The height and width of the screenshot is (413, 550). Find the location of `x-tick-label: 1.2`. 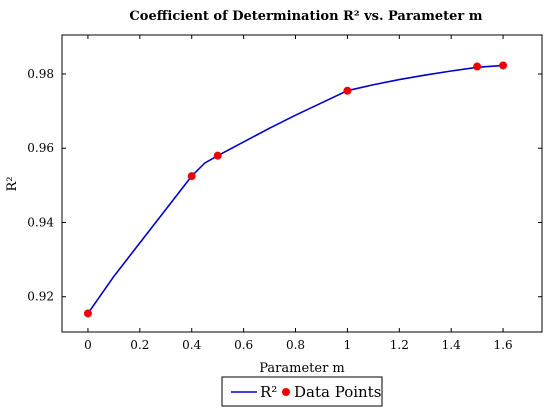

x-tick-label: 1.2 is located at coordinates (399, 345).